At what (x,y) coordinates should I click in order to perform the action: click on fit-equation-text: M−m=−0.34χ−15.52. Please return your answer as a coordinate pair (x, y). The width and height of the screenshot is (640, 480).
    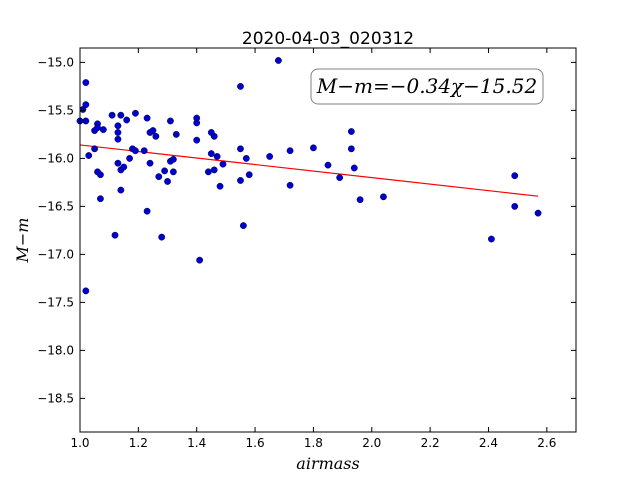
    Looking at the image, I should click on (426, 86).